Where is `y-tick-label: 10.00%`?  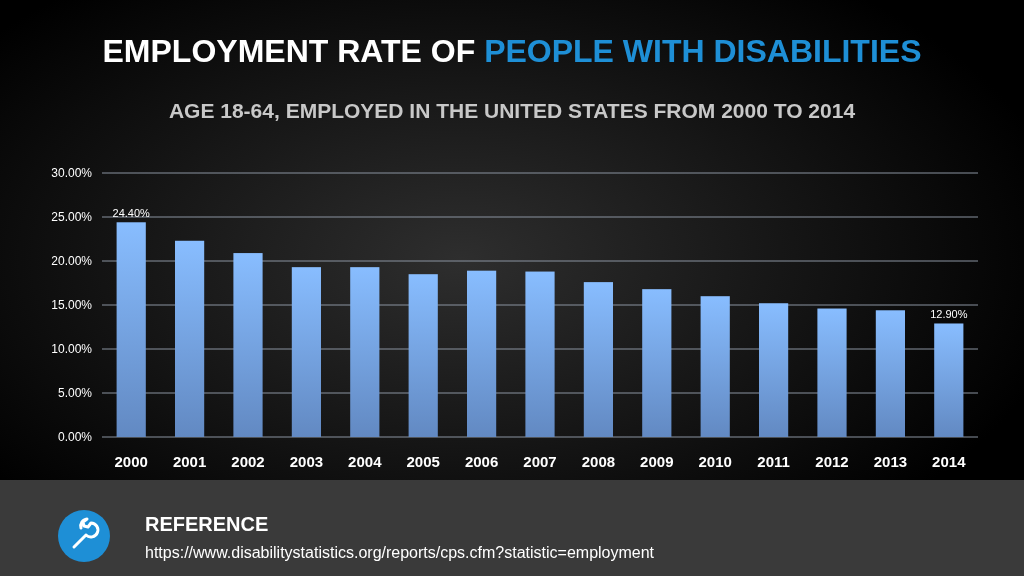
y-tick-label: 10.00% is located at coordinates (72, 349).